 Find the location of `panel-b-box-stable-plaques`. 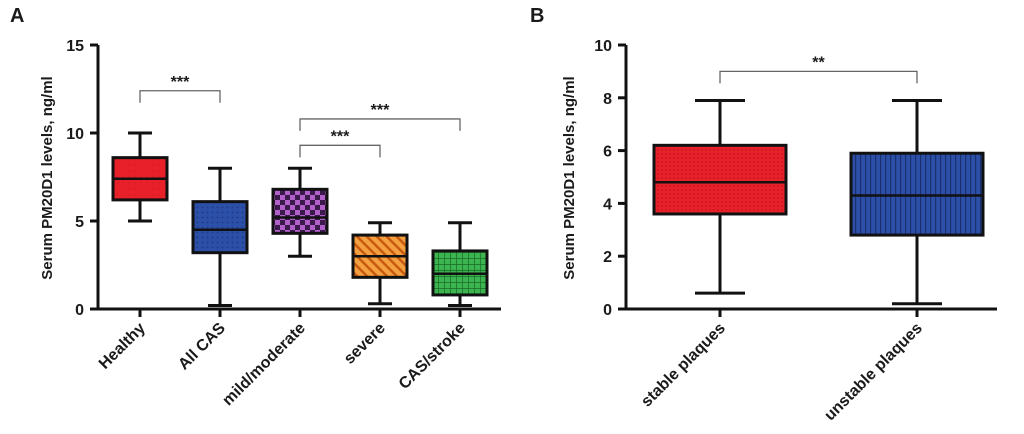

panel-b-box-stable-plaques is located at coordinates (720, 196).